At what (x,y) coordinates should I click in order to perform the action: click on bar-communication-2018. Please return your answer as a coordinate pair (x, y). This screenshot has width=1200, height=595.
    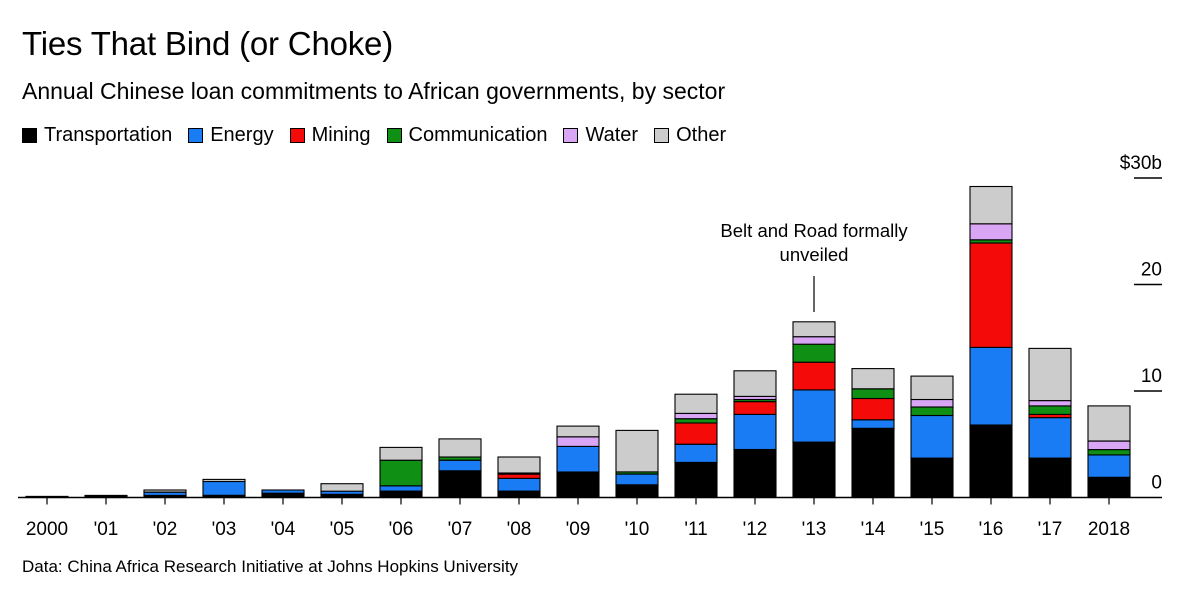
    Looking at the image, I should click on (1109, 452).